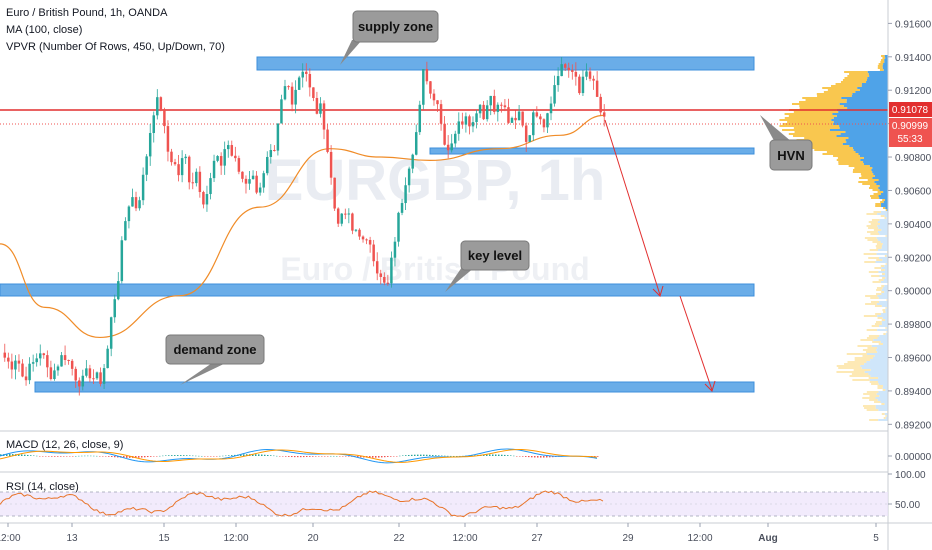 The height and width of the screenshot is (550, 932). What do you see at coordinates (487, 266) in the screenshot?
I see `key-level-callout: key level` at bounding box center [487, 266].